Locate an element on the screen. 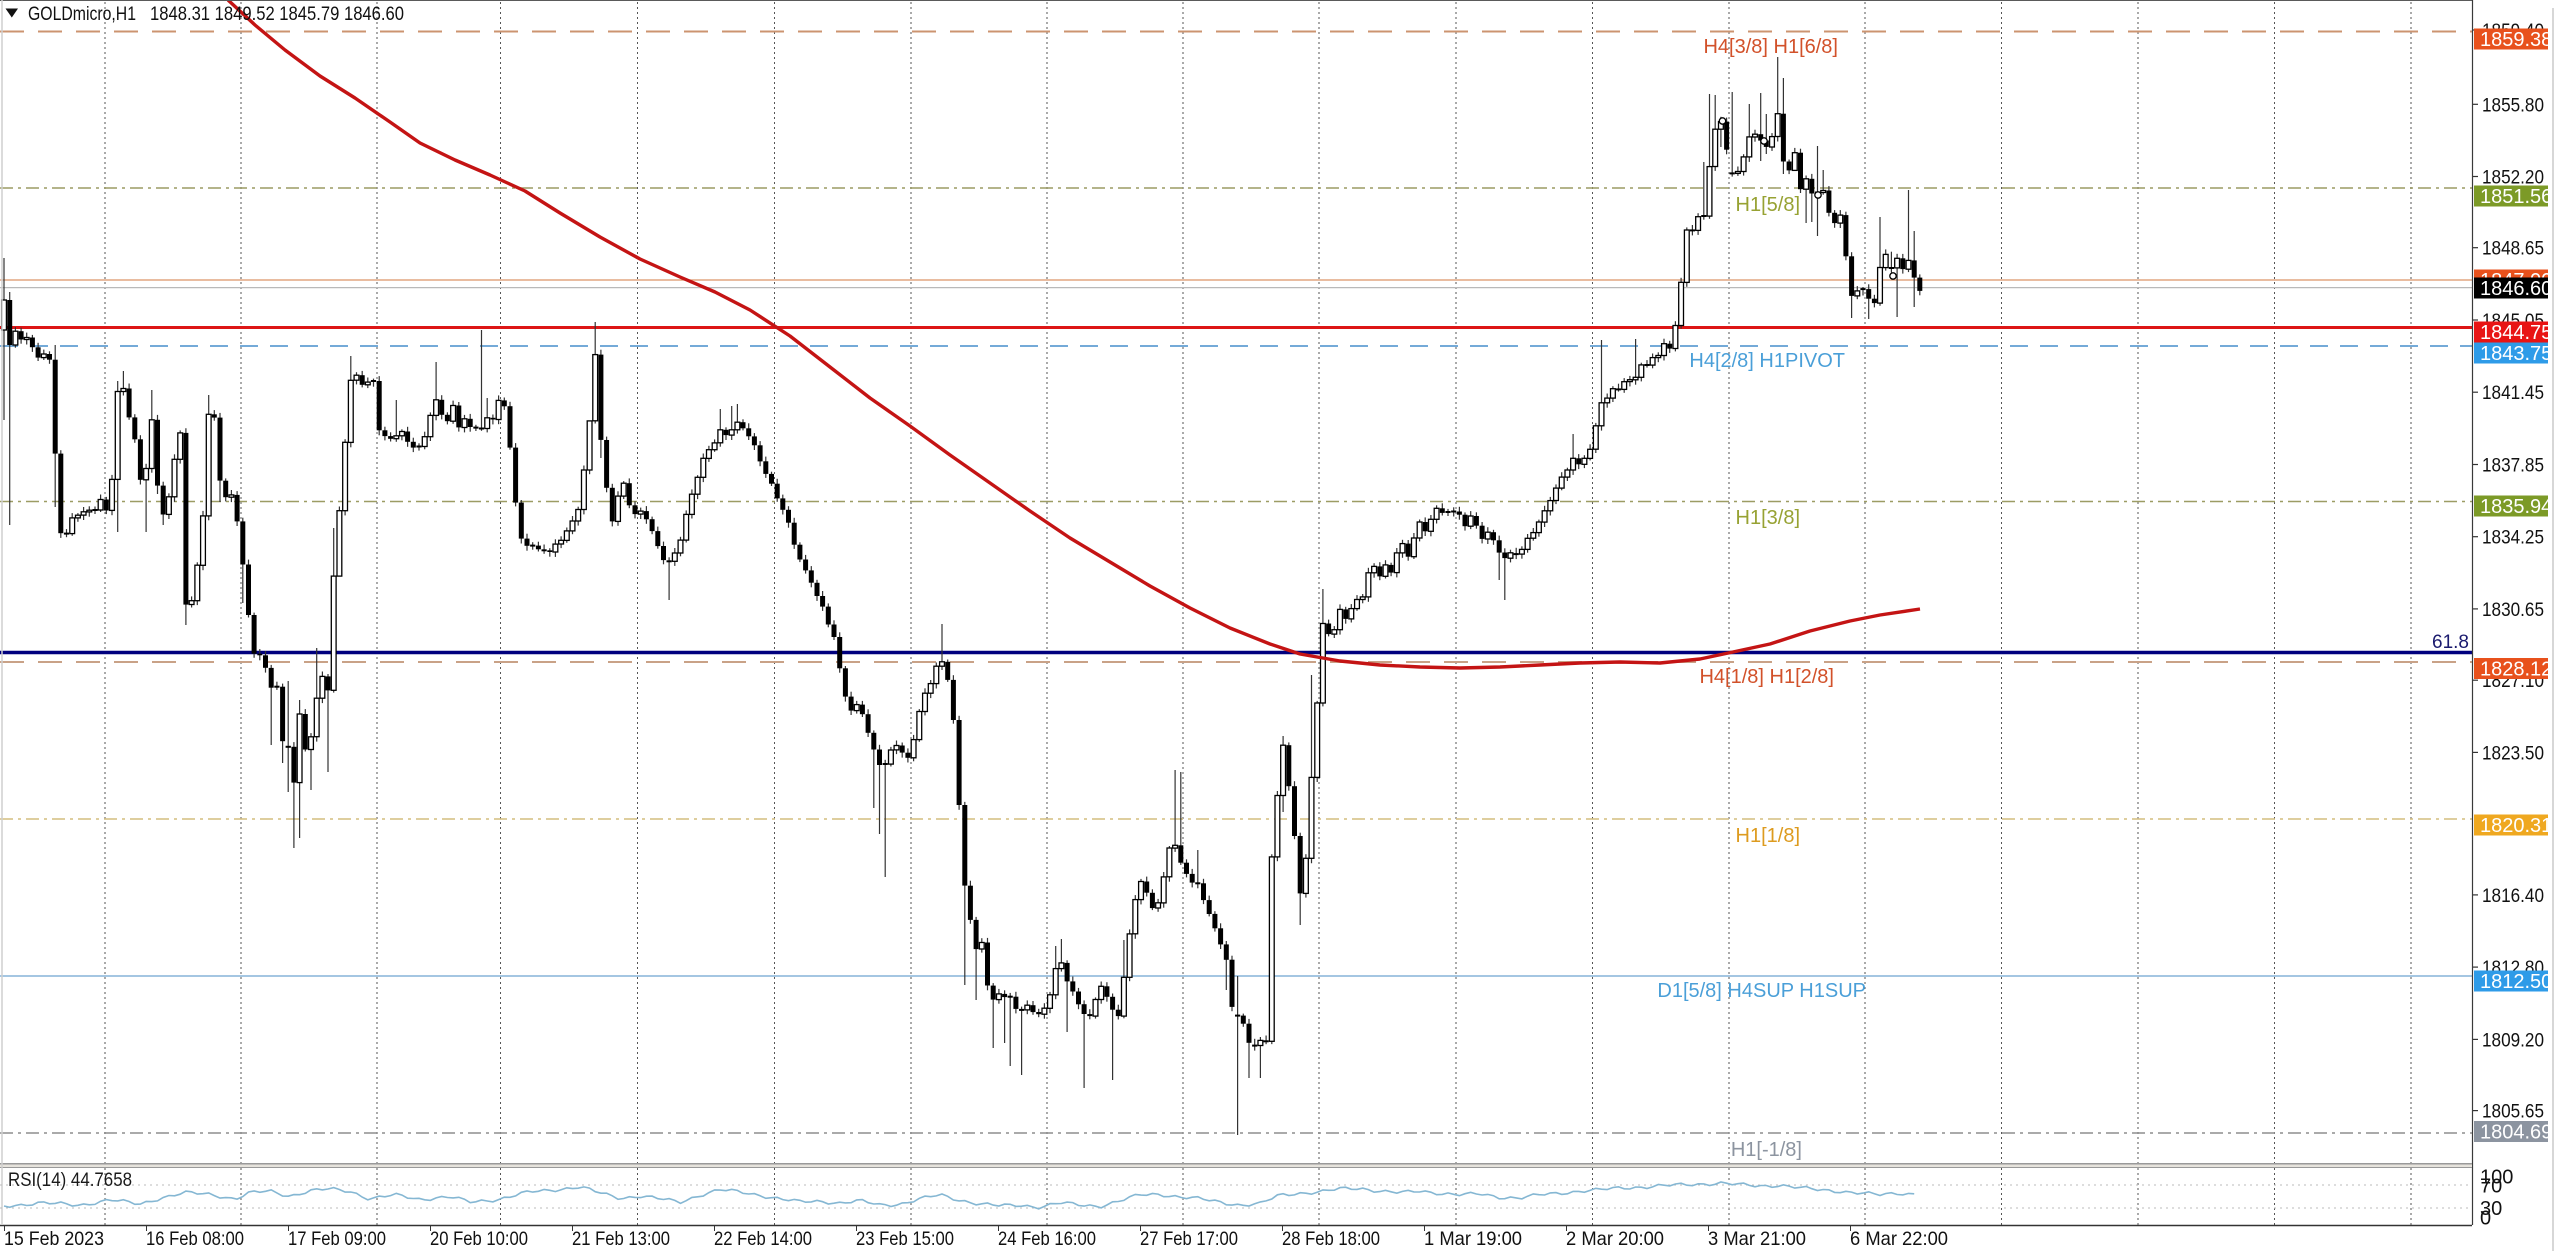 The height and width of the screenshot is (1251, 2560). svg-text: 3 Mar 21:00 is located at coordinates (1757, 1239).